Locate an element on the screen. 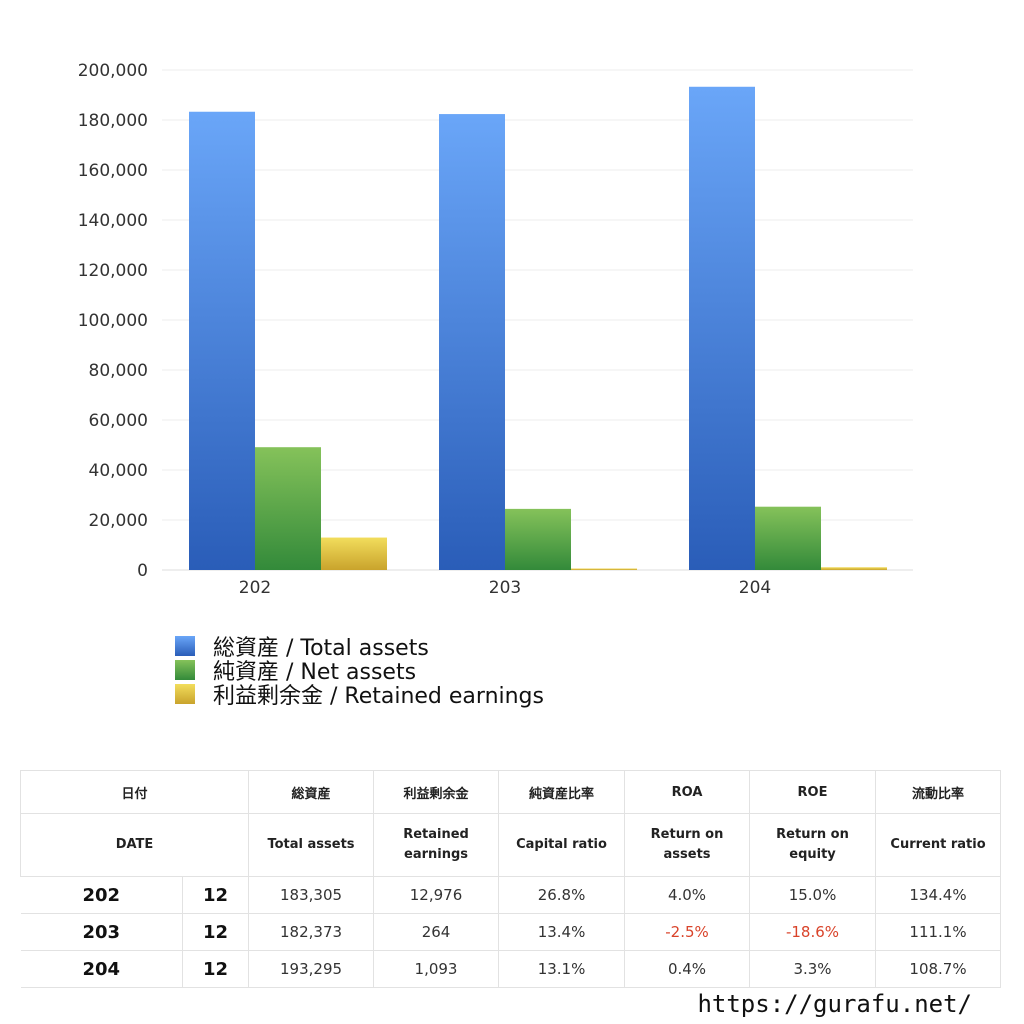 The width and height of the screenshot is (1024, 1024). y-tick-label: 140,000 is located at coordinates (113, 221).